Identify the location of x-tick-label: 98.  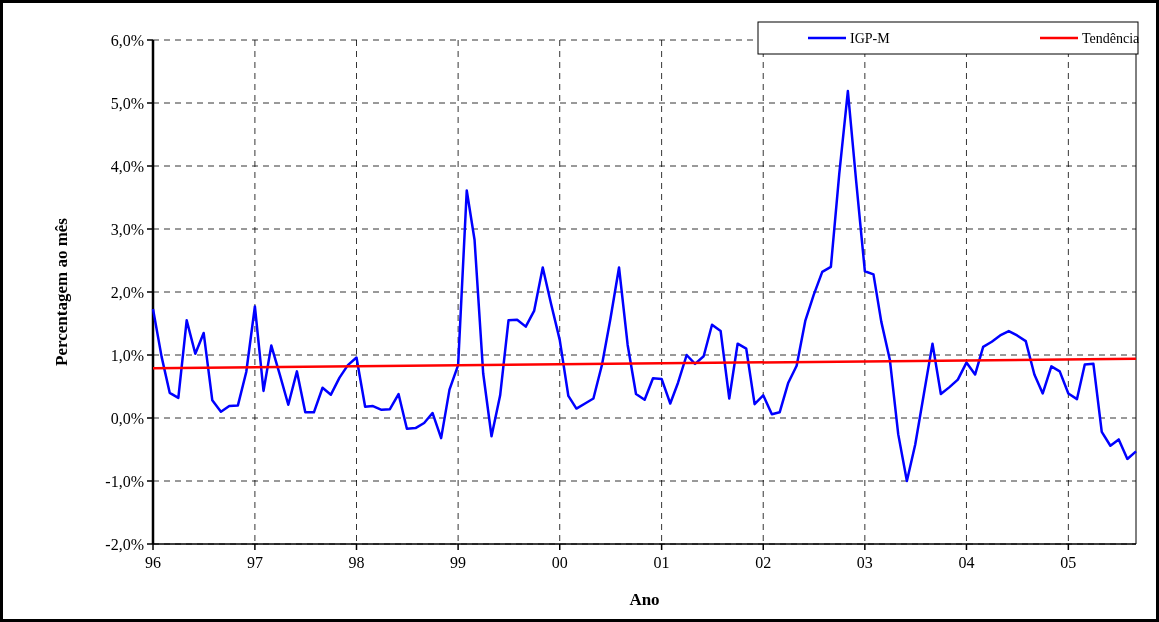
(356, 562).